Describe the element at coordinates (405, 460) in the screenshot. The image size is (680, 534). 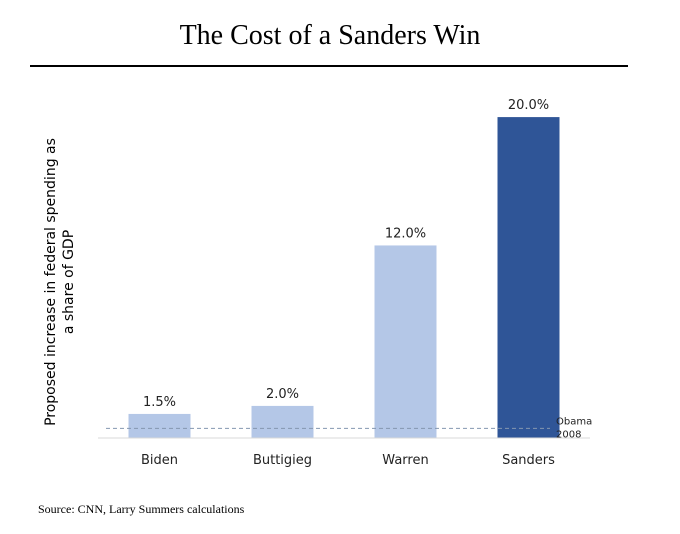
I see `category-label-warren: Warren` at that location.